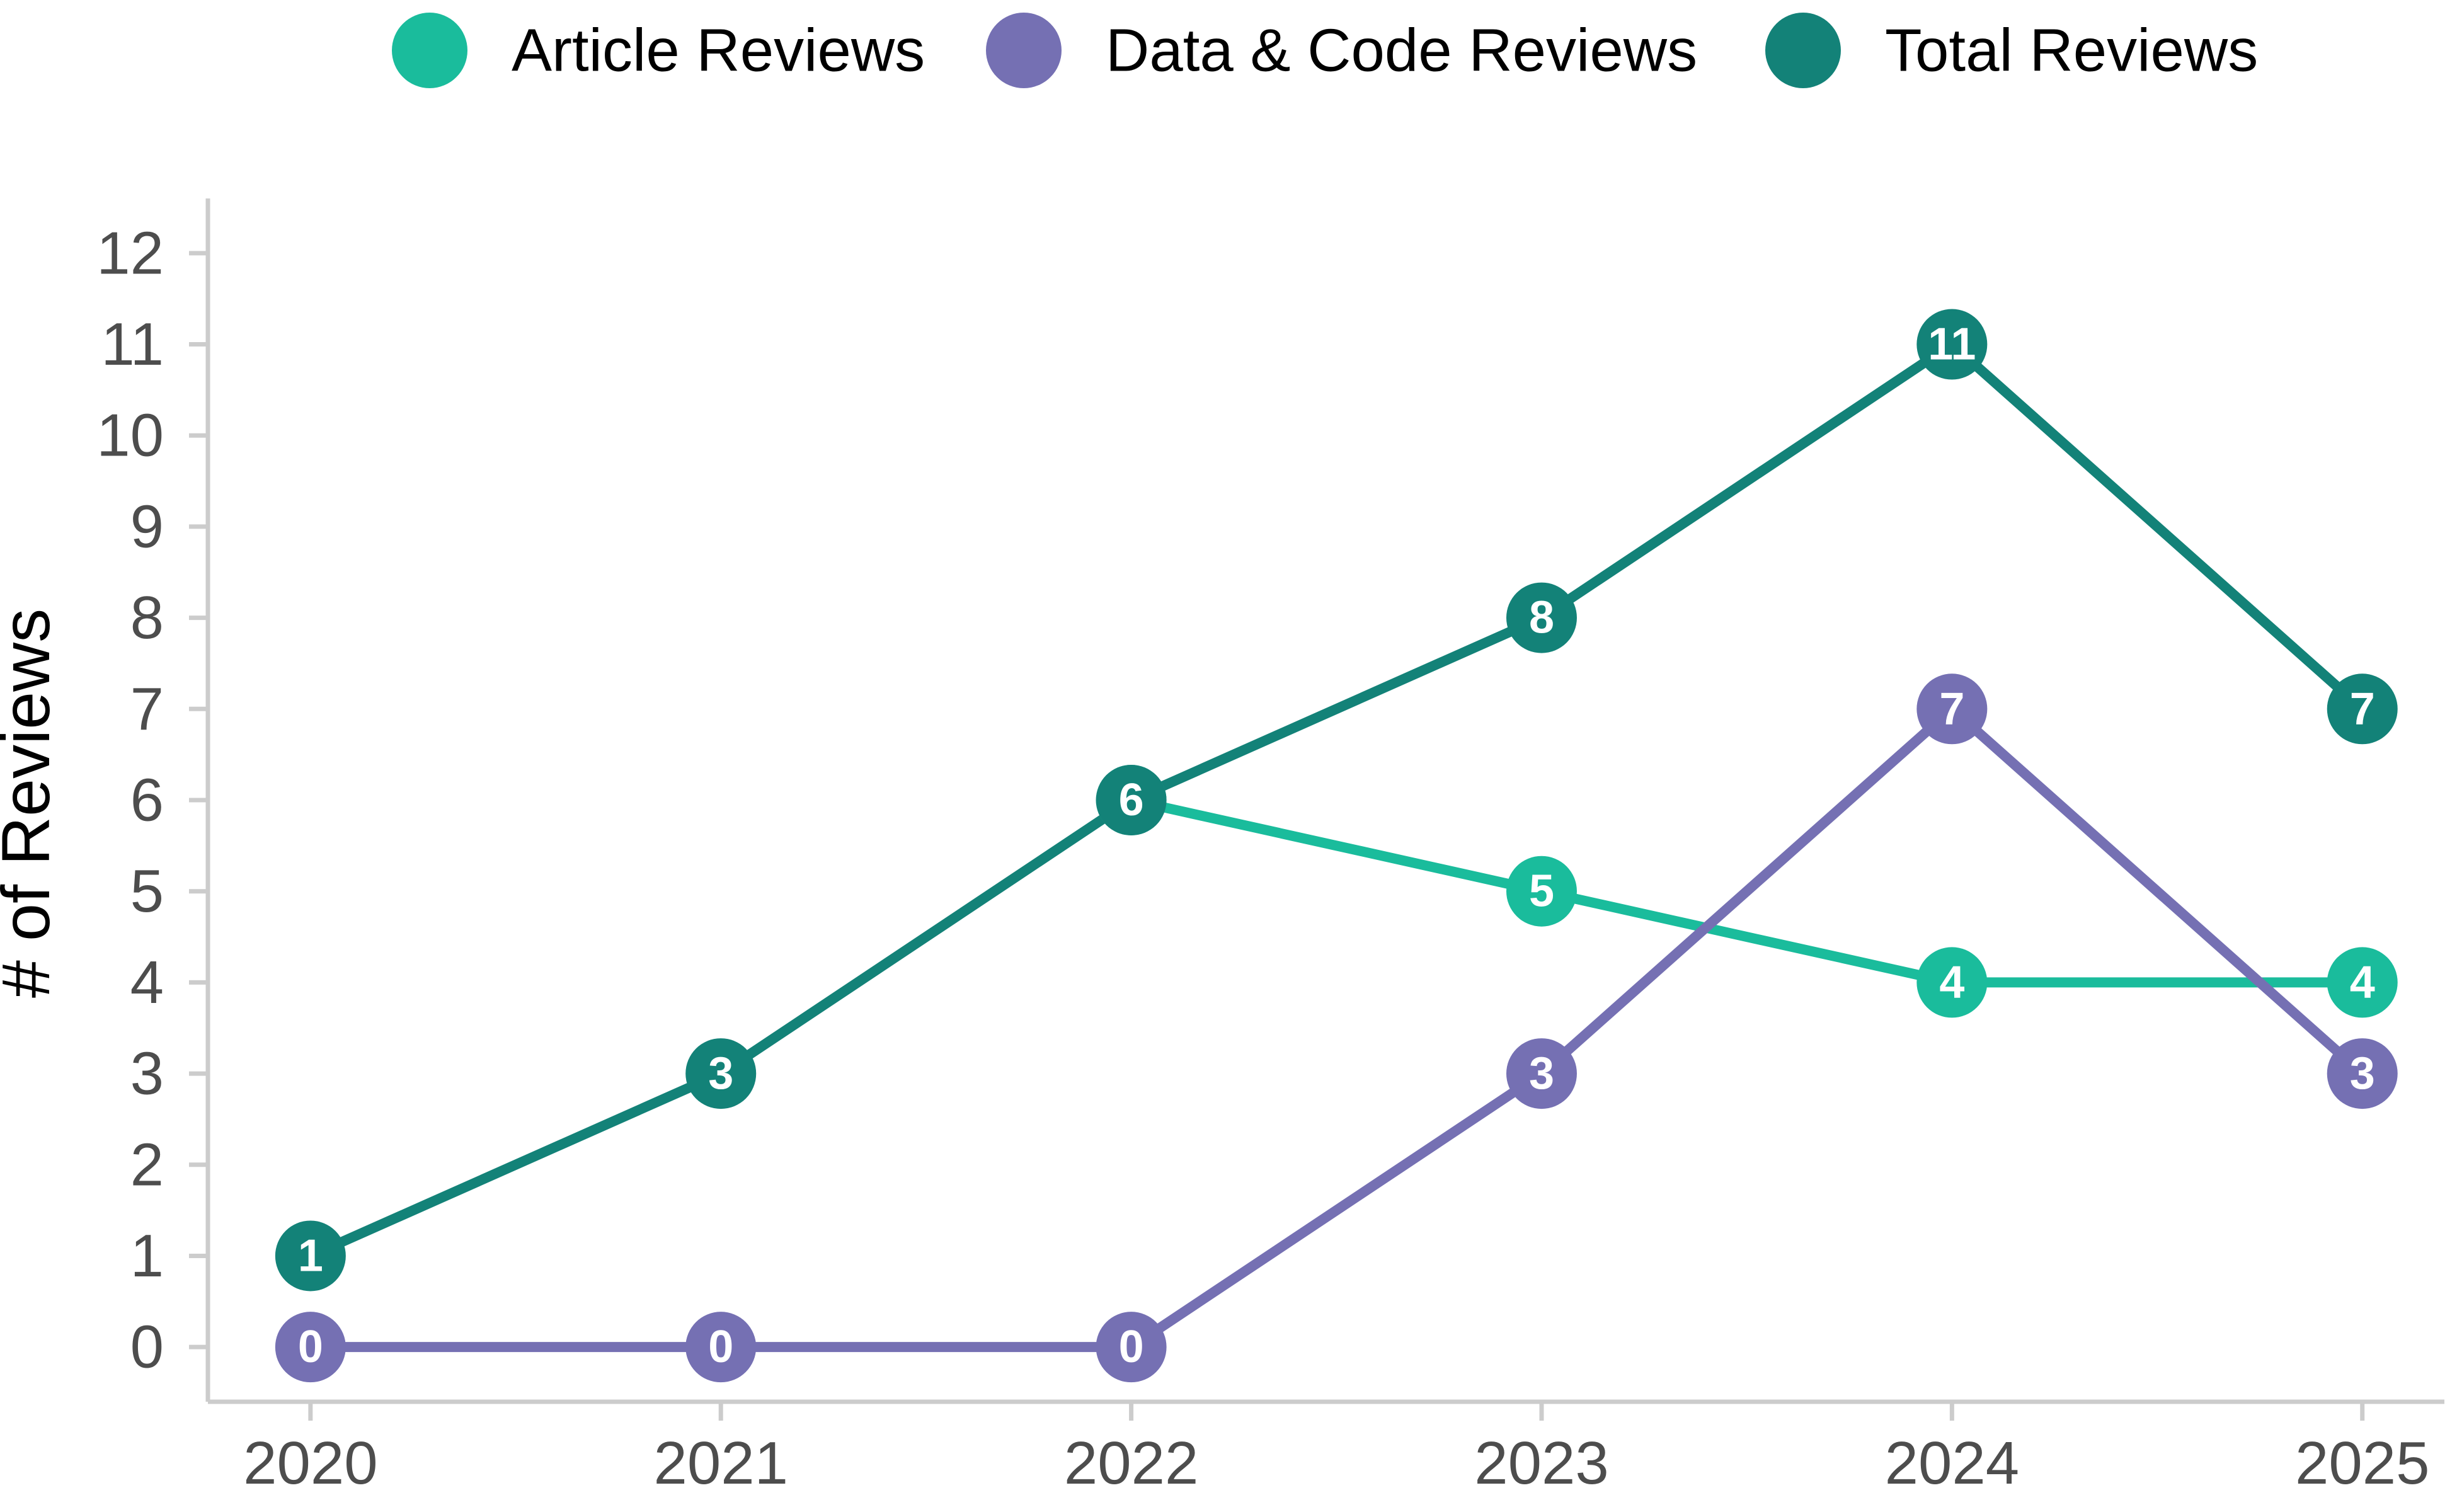 The width and height of the screenshot is (2457, 1512). What do you see at coordinates (147, 617) in the screenshot?
I see `y-tick-label: 8` at bounding box center [147, 617].